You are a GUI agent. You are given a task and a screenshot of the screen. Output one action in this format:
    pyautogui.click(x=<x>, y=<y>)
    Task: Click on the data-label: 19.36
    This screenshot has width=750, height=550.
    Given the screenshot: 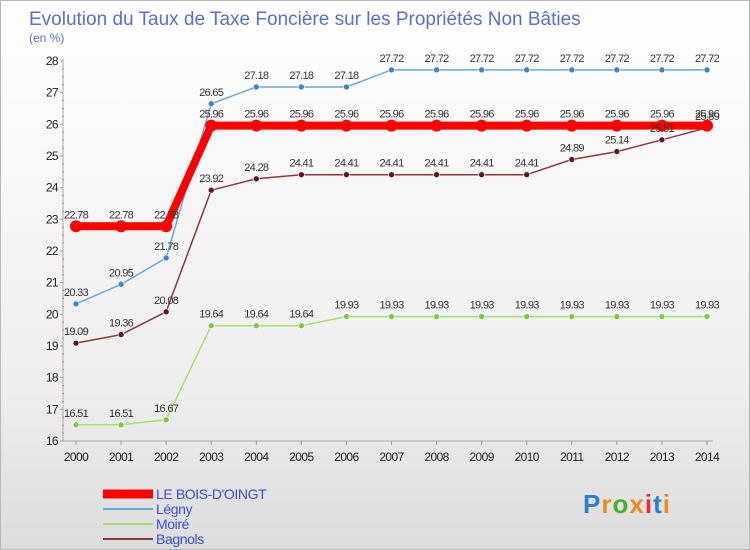 What is the action you would take?
    pyautogui.click(x=121, y=324)
    